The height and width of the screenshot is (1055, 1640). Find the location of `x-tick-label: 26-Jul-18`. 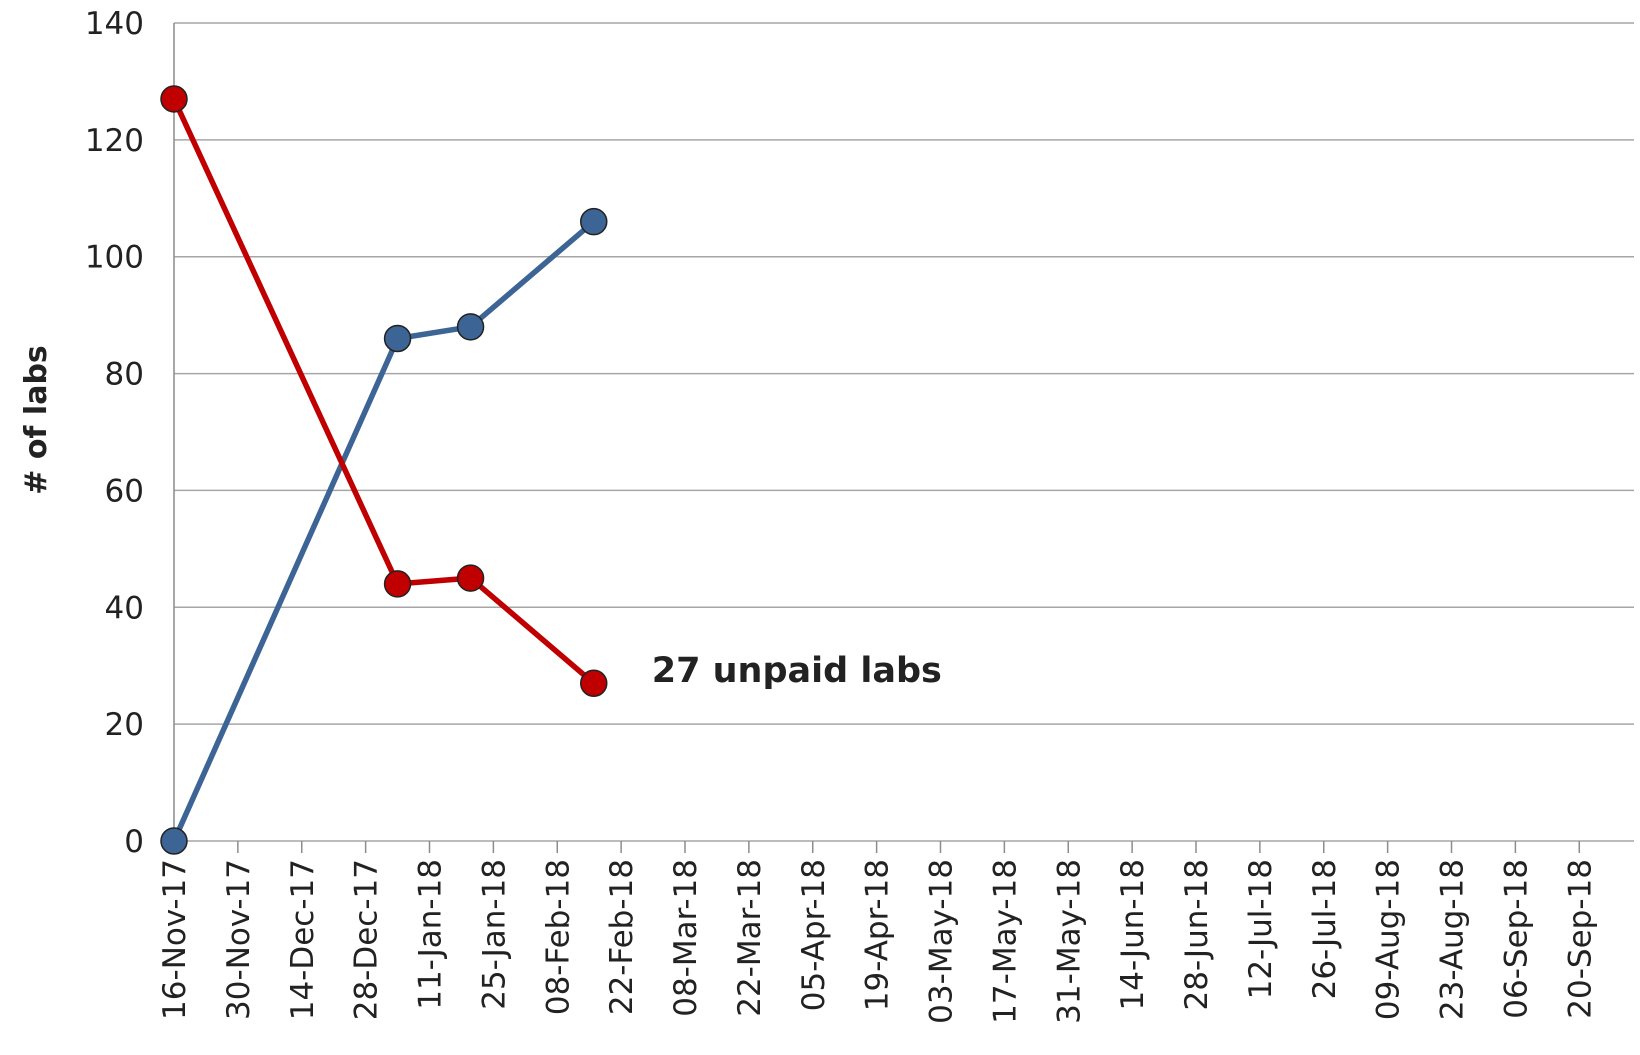

x-tick-label: 26-Jul-18 is located at coordinates (1325, 929).